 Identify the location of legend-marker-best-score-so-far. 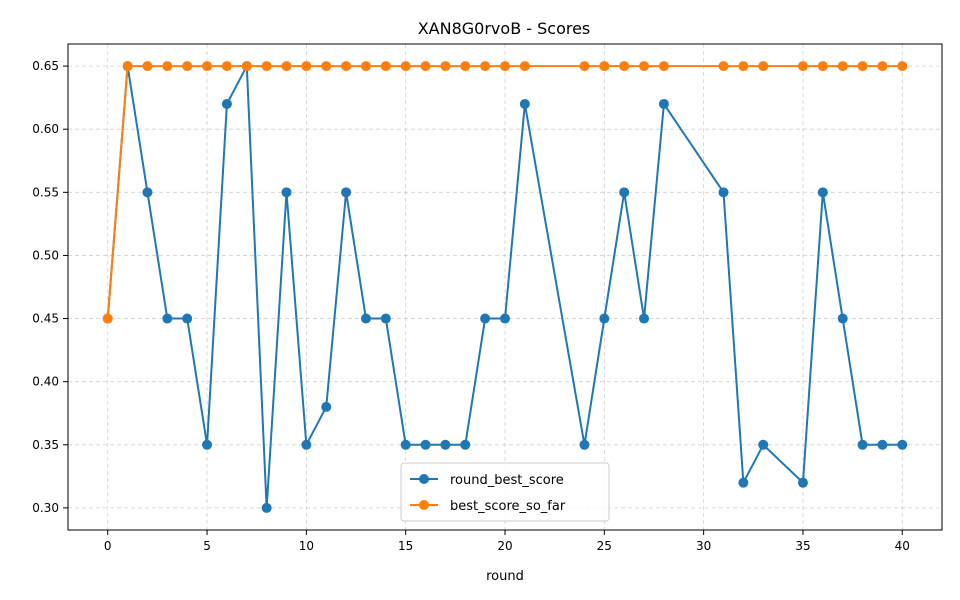
(424, 505).